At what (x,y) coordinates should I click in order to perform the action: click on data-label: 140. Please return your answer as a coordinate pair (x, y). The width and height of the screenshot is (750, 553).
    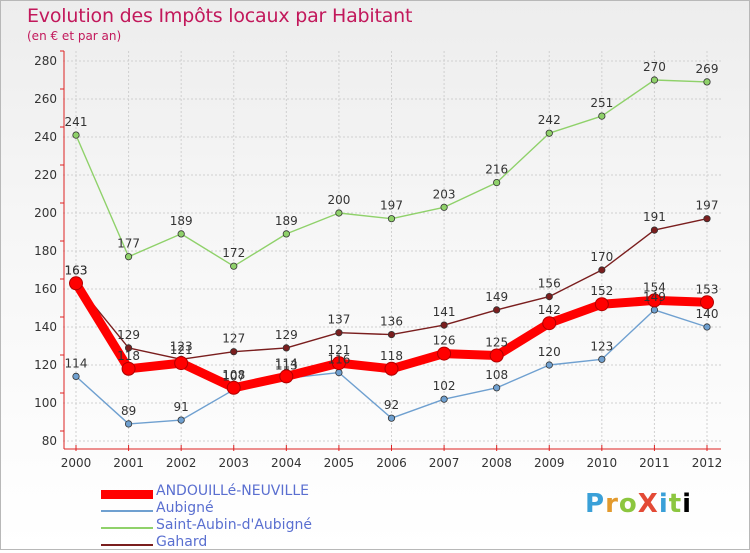
    Looking at the image, I should click on (707, 314).